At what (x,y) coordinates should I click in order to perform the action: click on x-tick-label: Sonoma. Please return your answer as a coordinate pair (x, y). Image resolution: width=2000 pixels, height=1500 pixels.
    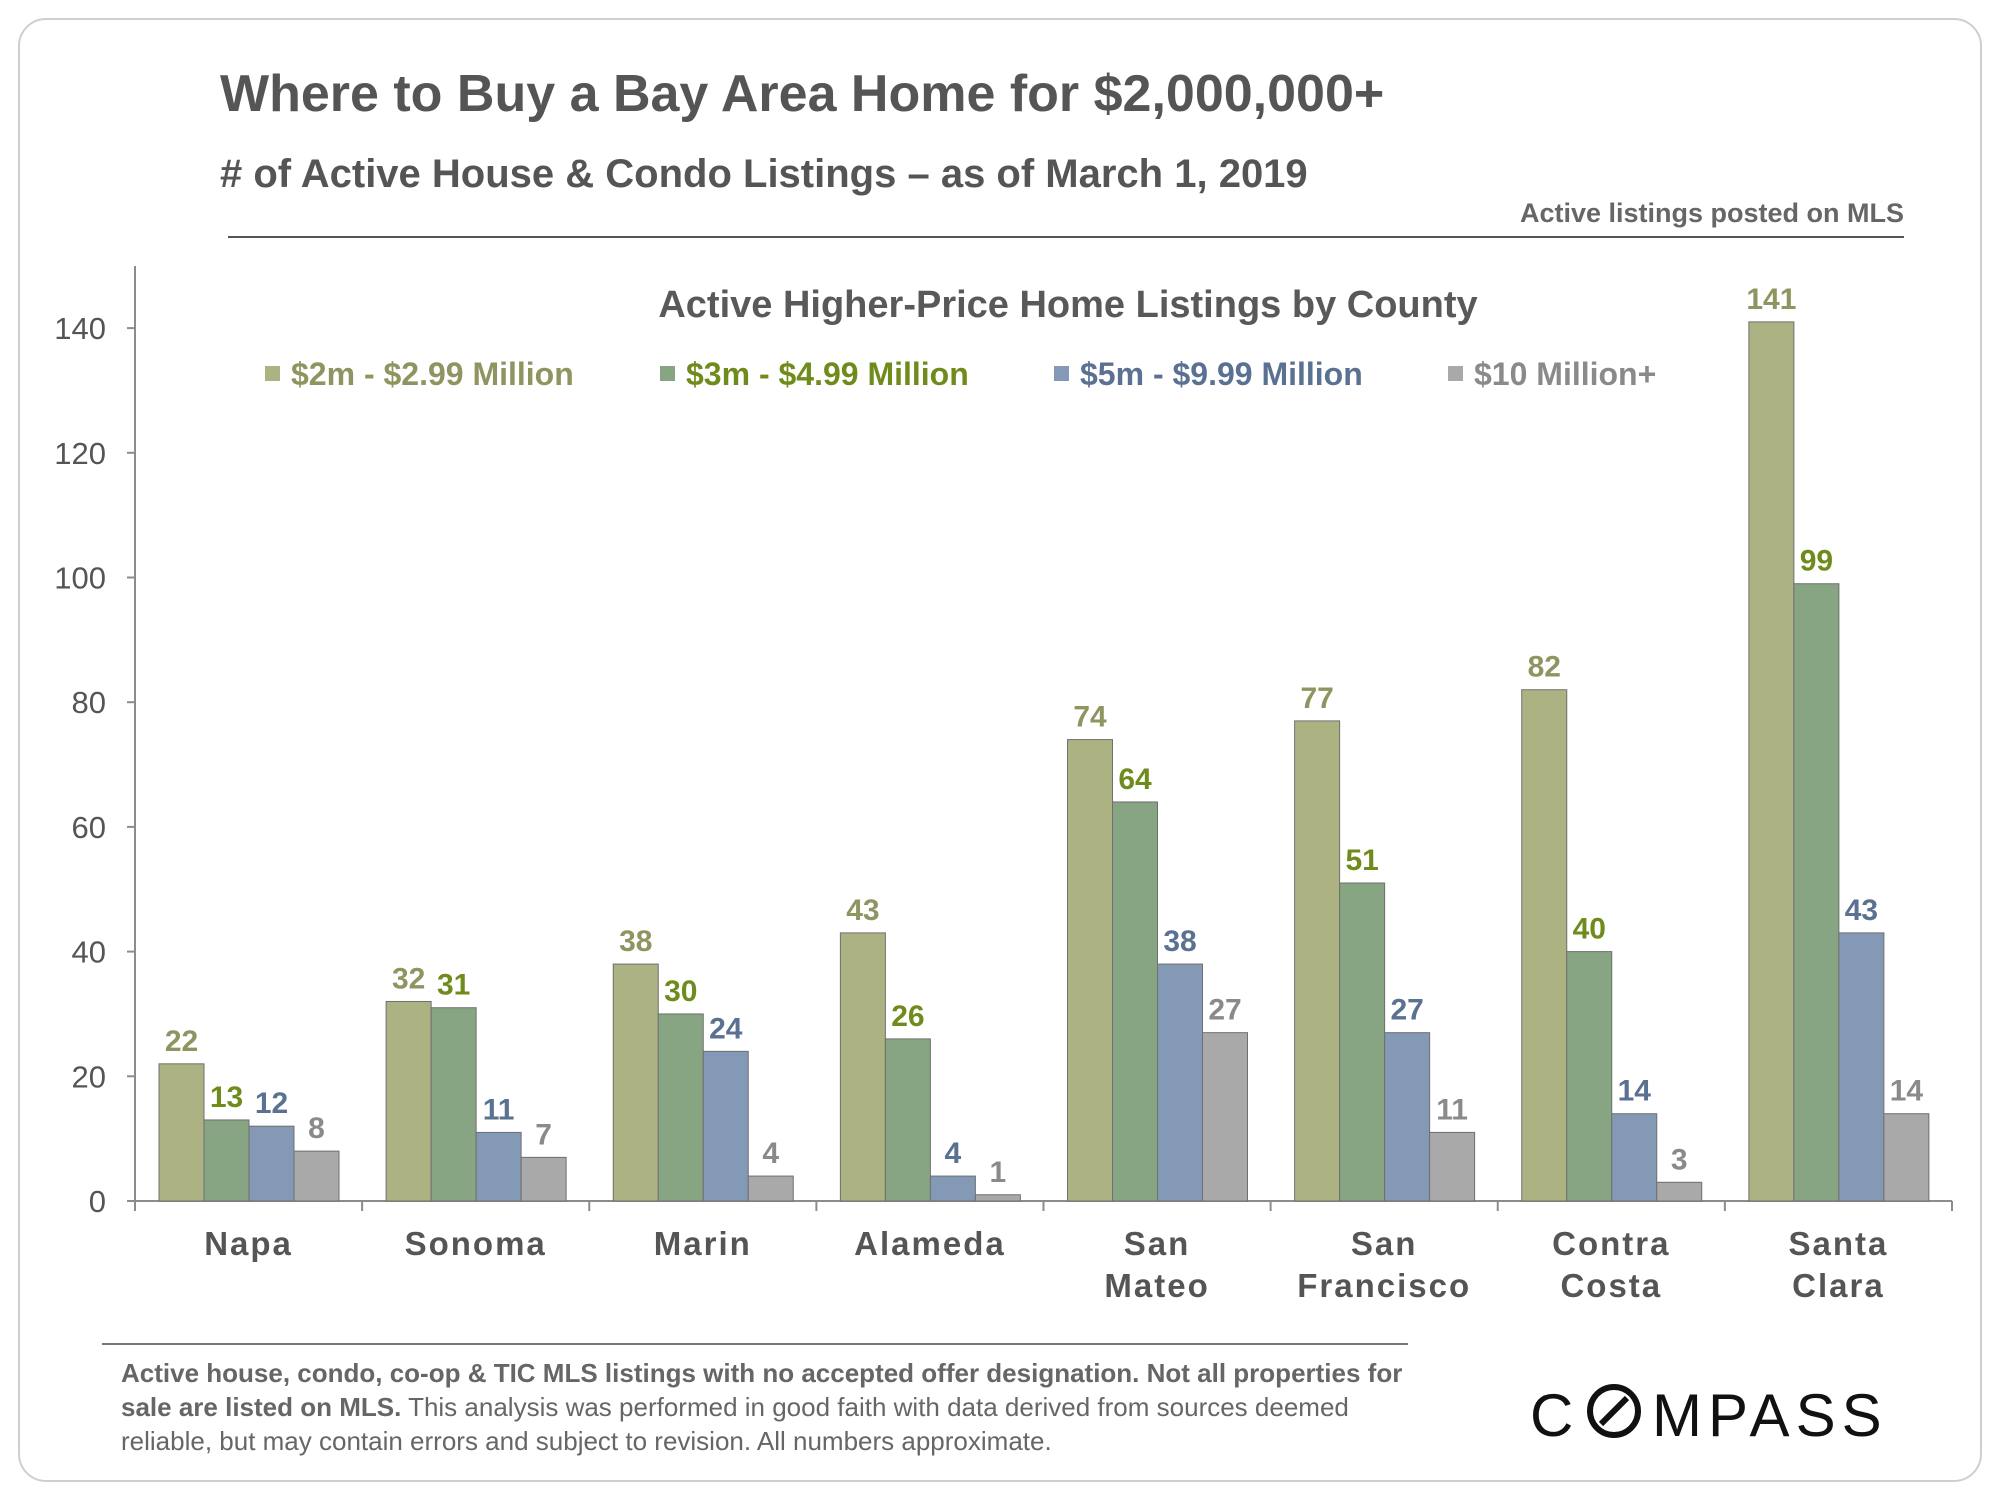
    Looking at the image, I should click on (476, 1243).